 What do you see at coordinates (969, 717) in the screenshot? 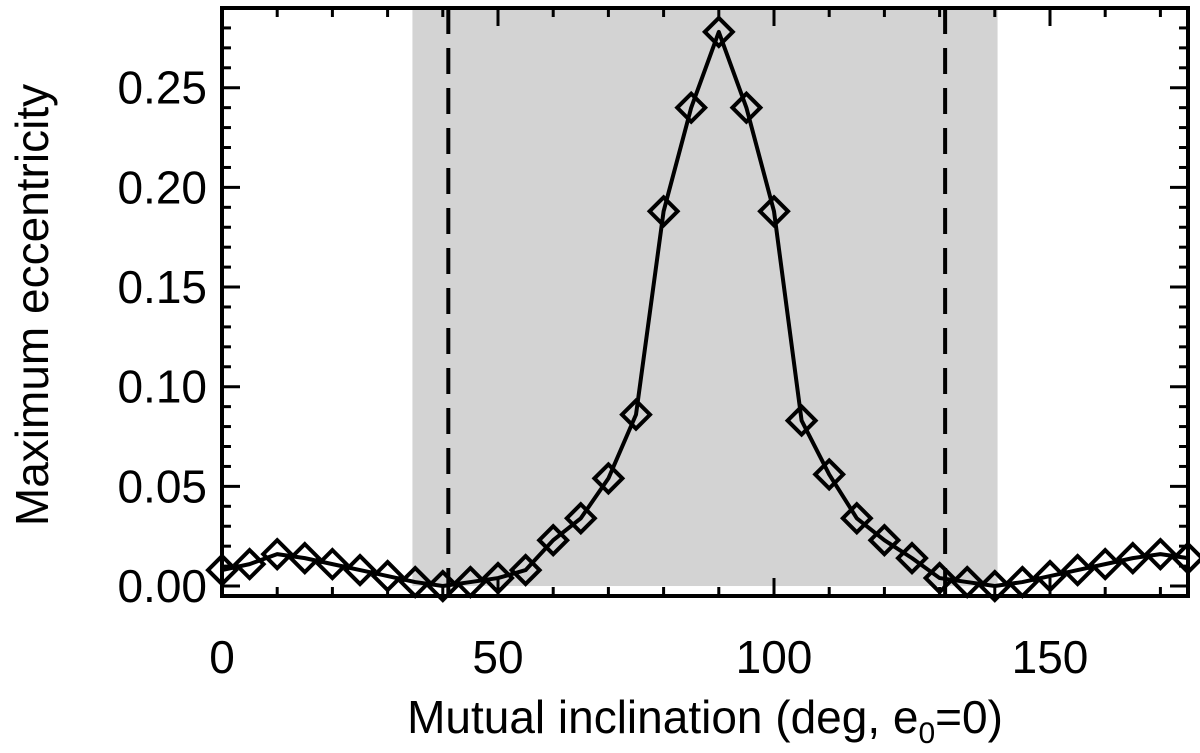
I see `x-axis-label-end: =0)` at bounding box center [969, 717].